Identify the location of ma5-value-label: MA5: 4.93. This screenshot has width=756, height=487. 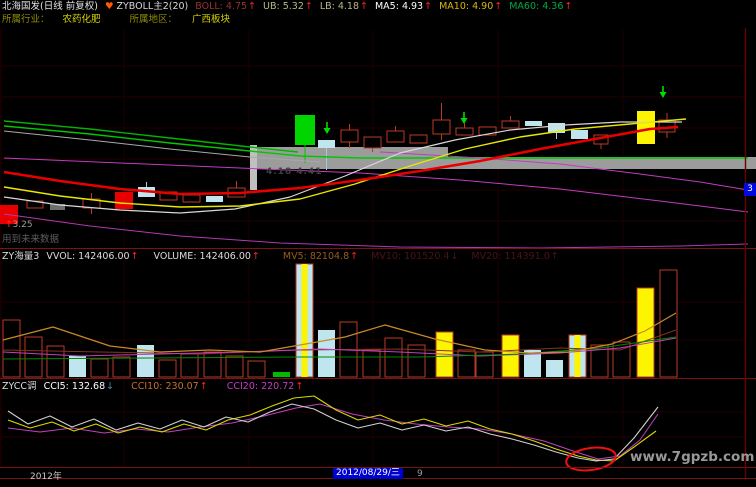
(399, 6).